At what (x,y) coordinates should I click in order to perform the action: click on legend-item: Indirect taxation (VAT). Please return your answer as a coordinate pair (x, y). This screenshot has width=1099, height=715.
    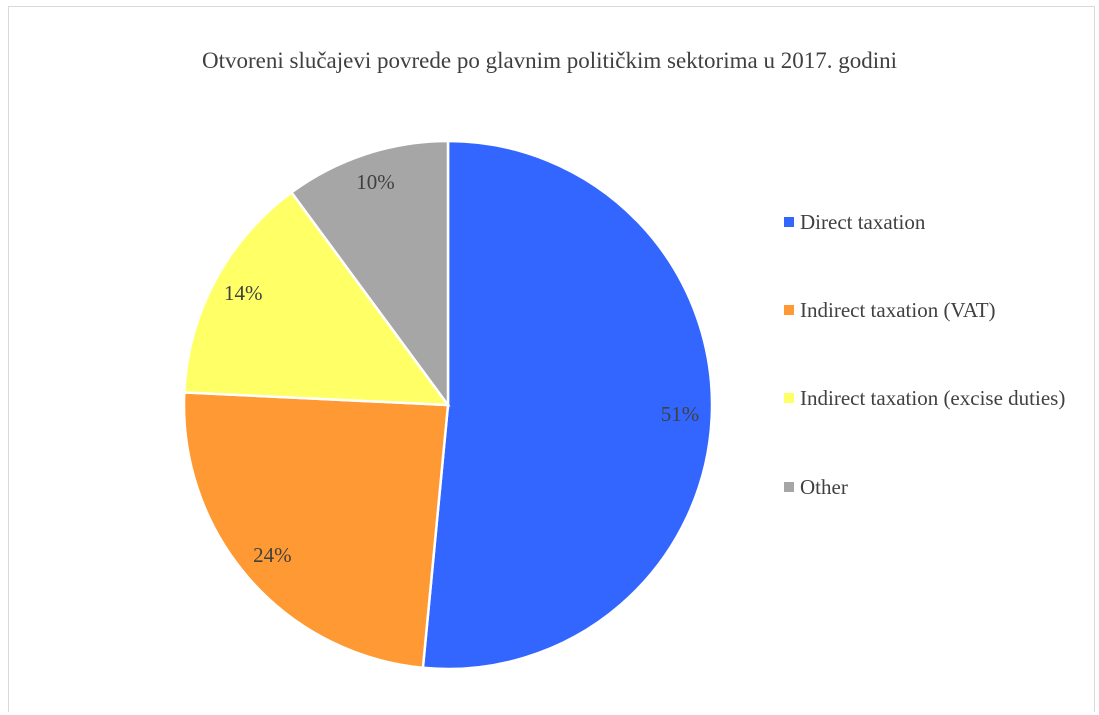
    Looking at the image, I should click on (927, 310).